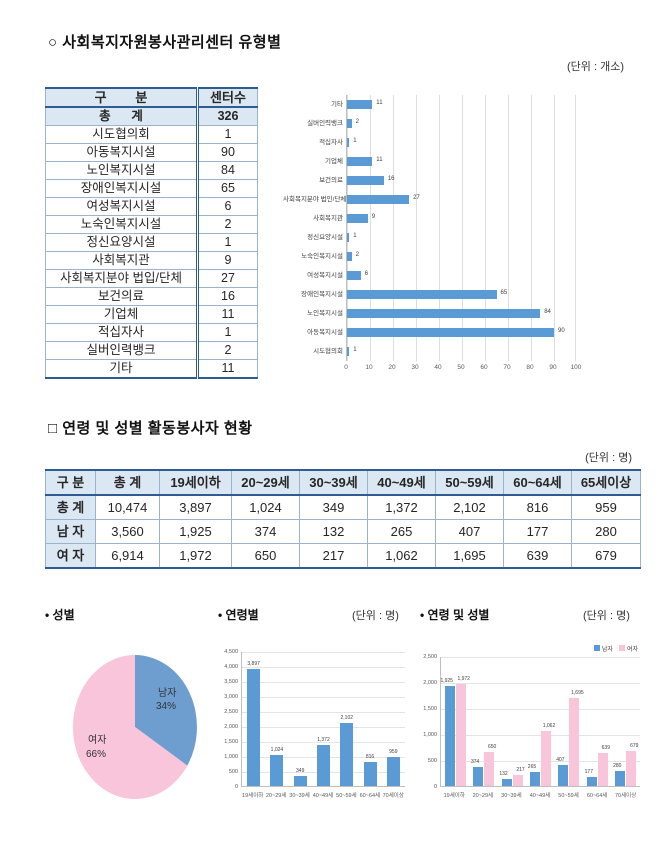  I want to click on cell-value: 6,914, so click(127, 556).